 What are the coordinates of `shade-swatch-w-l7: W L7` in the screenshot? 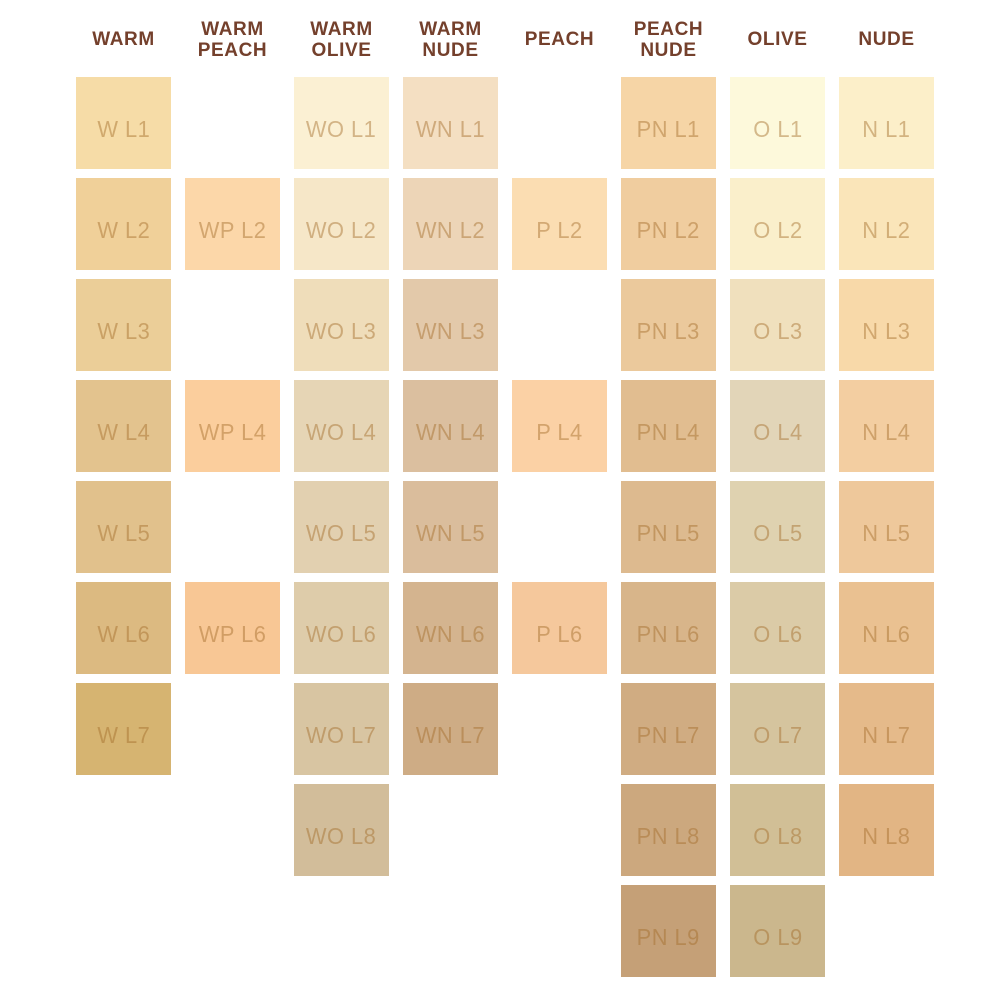 It's located at (123, 729).